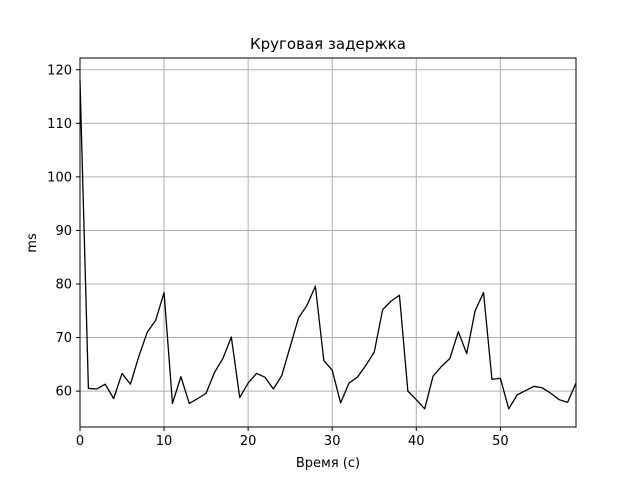 Image resolution: width=640 pixels, height=484 pixels. What do you see at coordinates (63, 392) in the screenshot?
I see `y-tick-label: 60` at bounding box center [63, 392].